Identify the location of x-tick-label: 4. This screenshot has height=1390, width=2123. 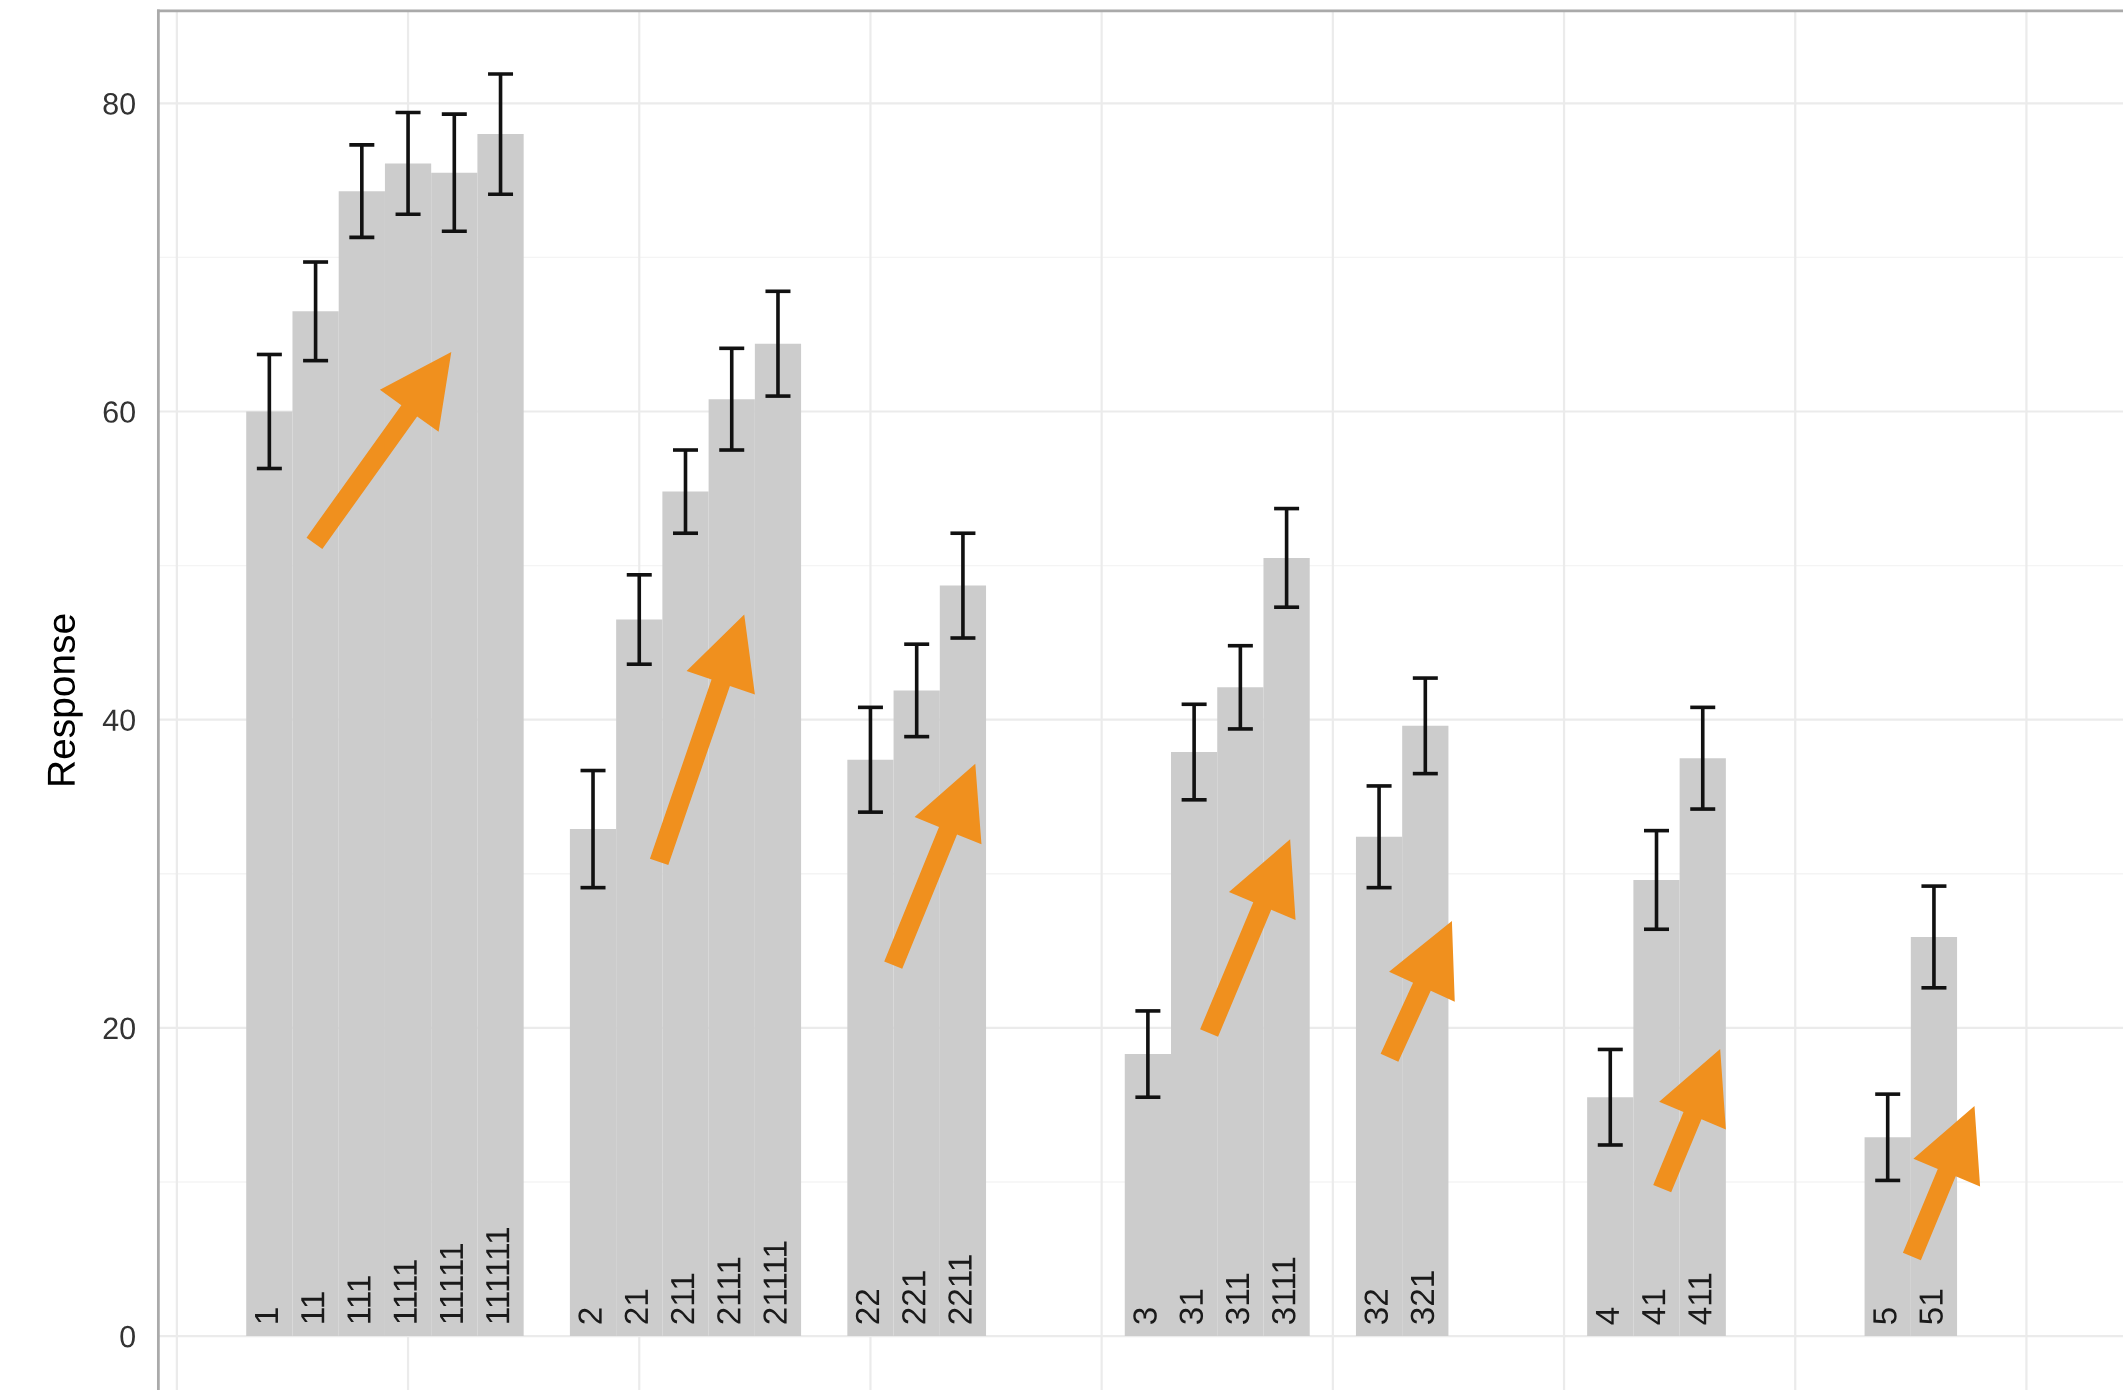
(1607, 1316).